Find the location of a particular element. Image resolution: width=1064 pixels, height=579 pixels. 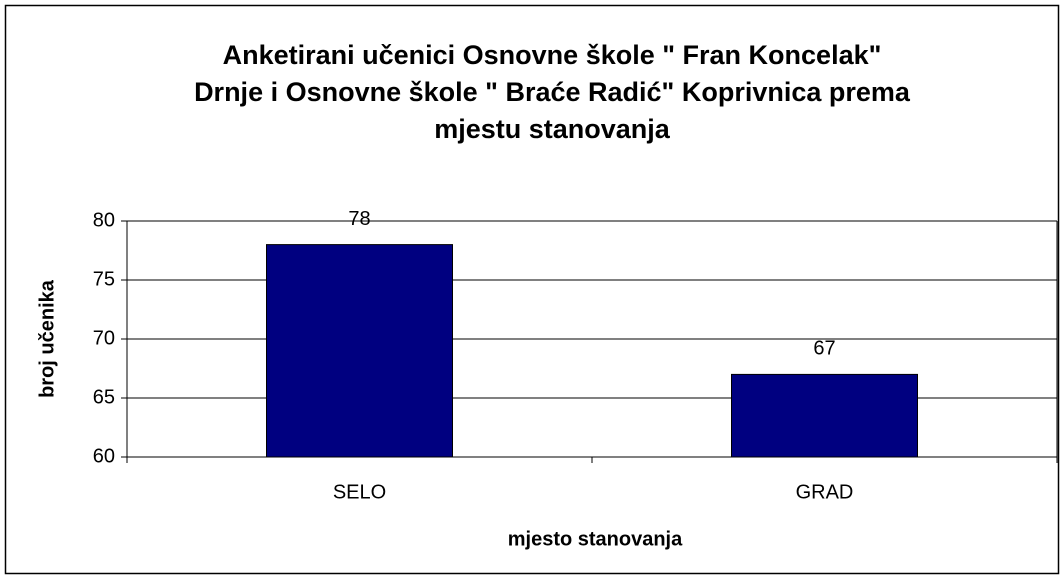

data-label: 78 is located at coordinates (359, 219).